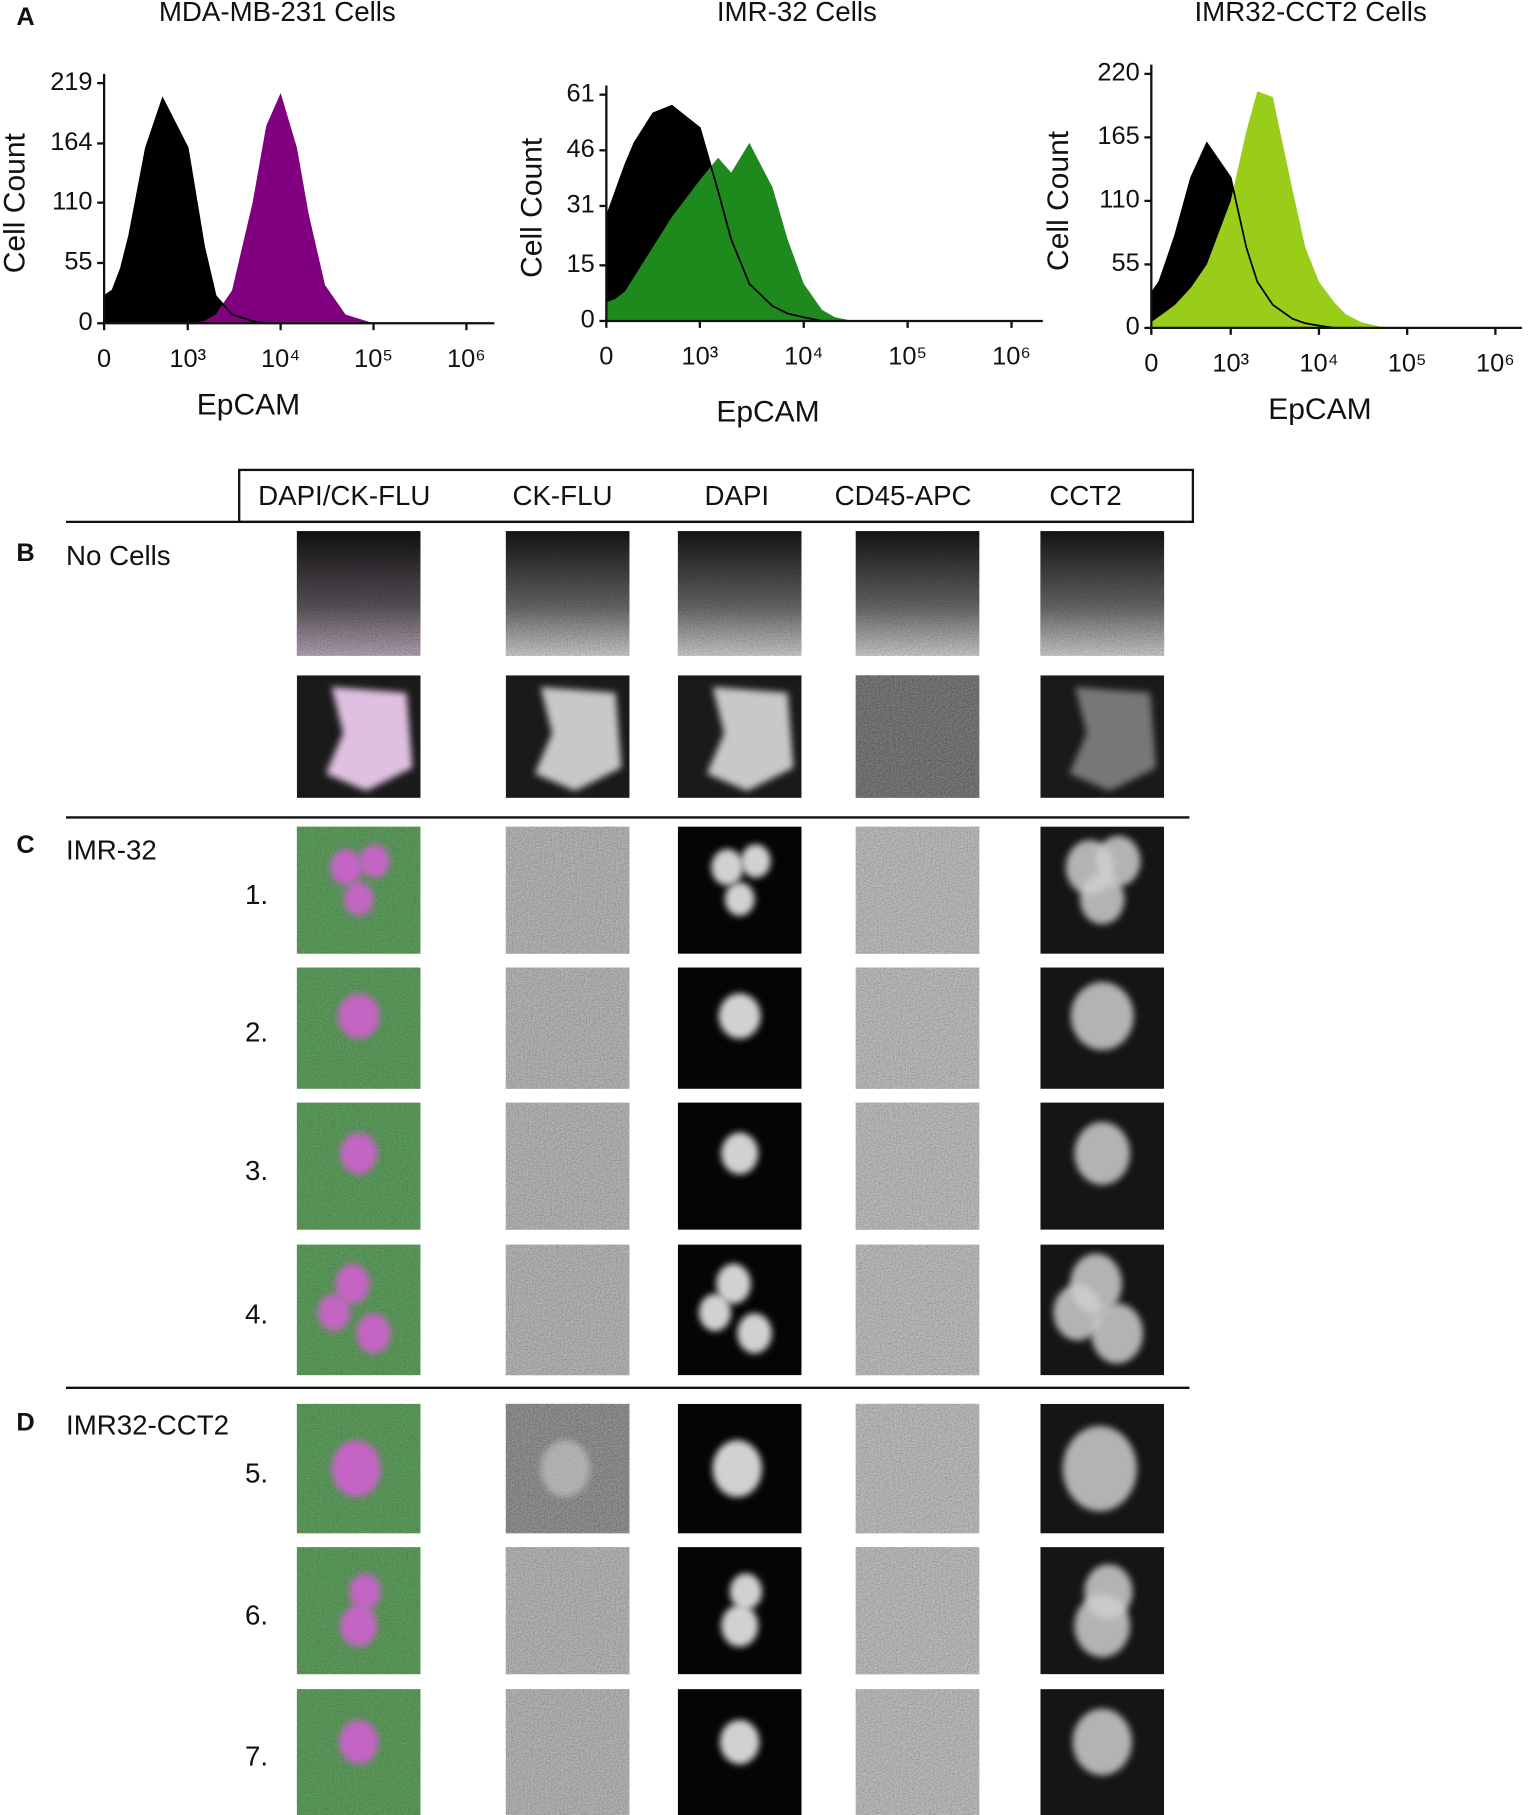  Describe the element at coordinates (256, 1170) in the screenshot. I see `row-number: 3.` at that location.